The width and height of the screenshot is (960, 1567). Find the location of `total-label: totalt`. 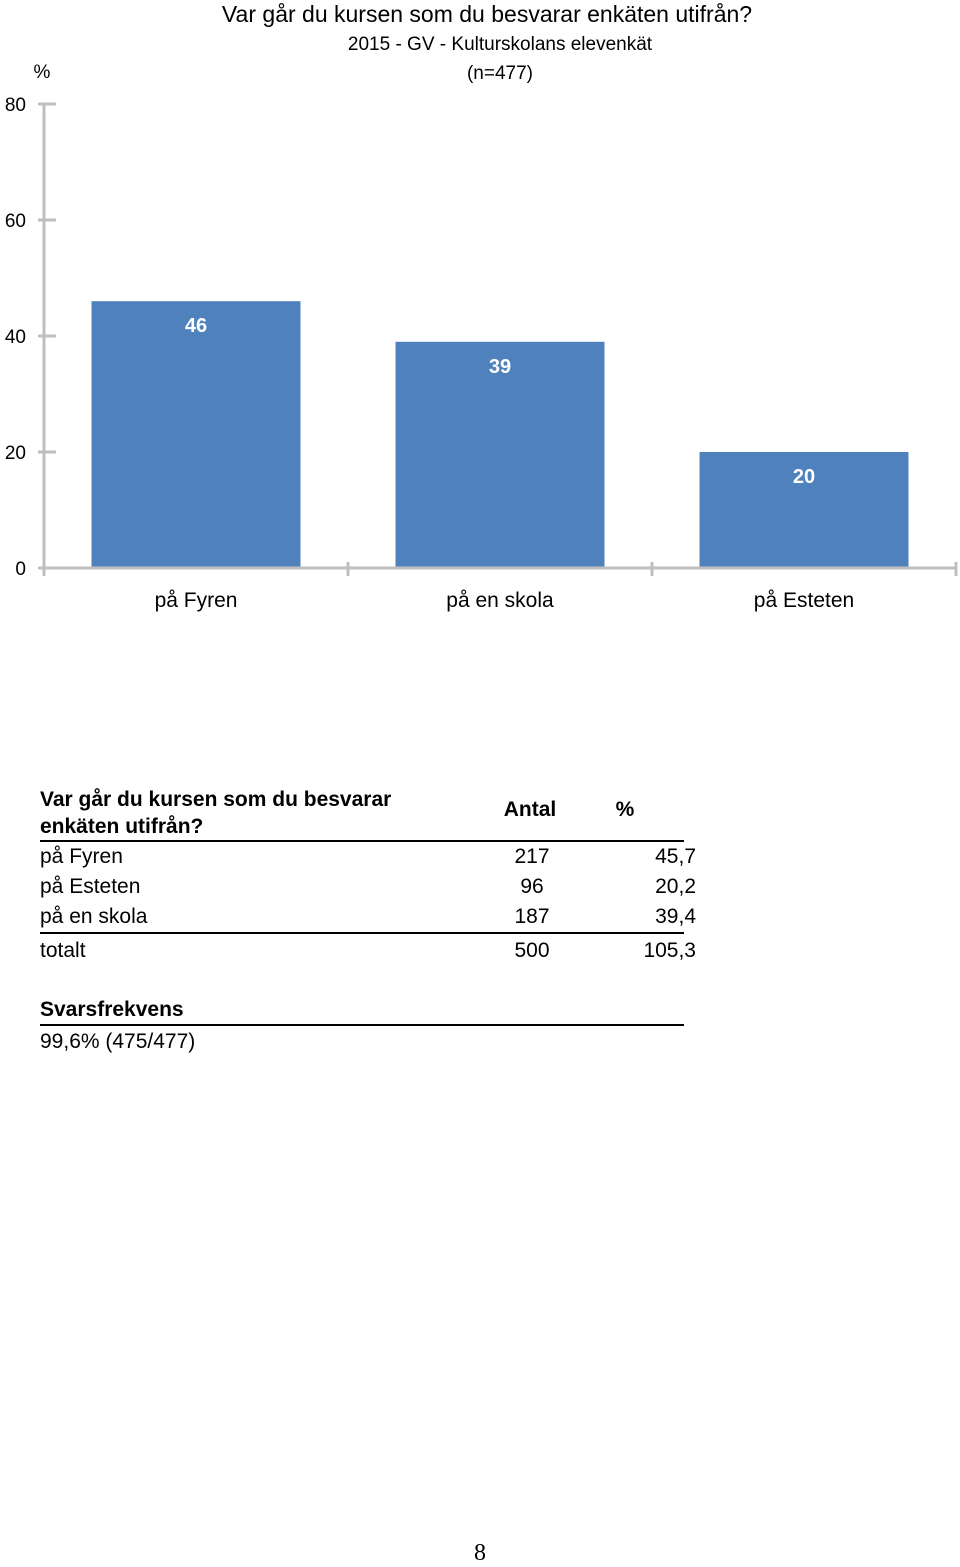

total-label: totalt is located at coordinates (63, 950).